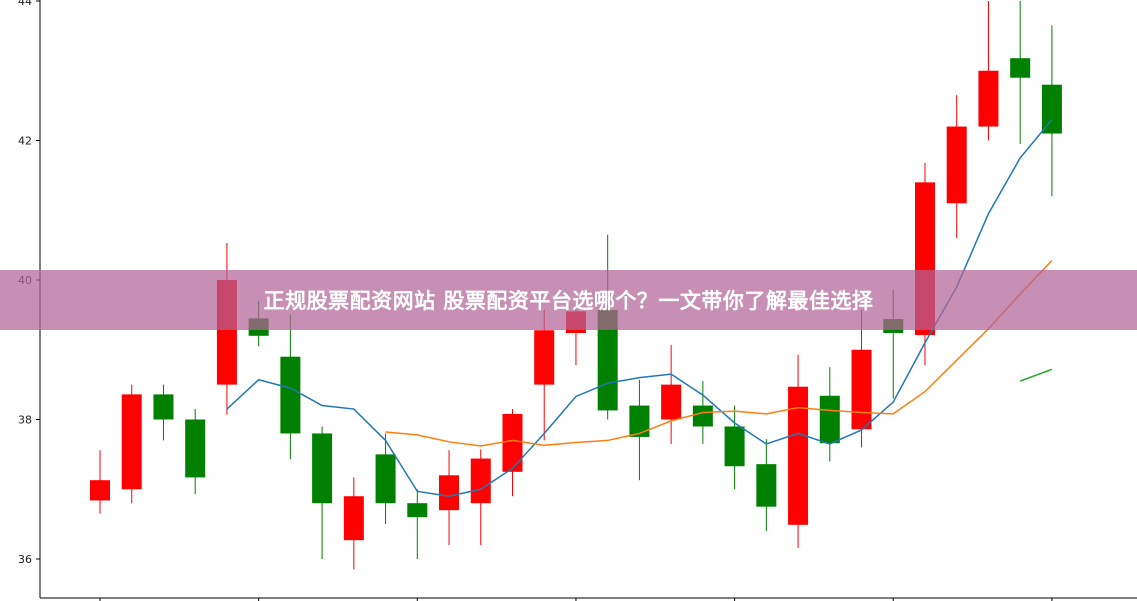 The width and height of the screenshot is (1137, 601). I want to click on y-tick-label: 42, so click(25, 141).